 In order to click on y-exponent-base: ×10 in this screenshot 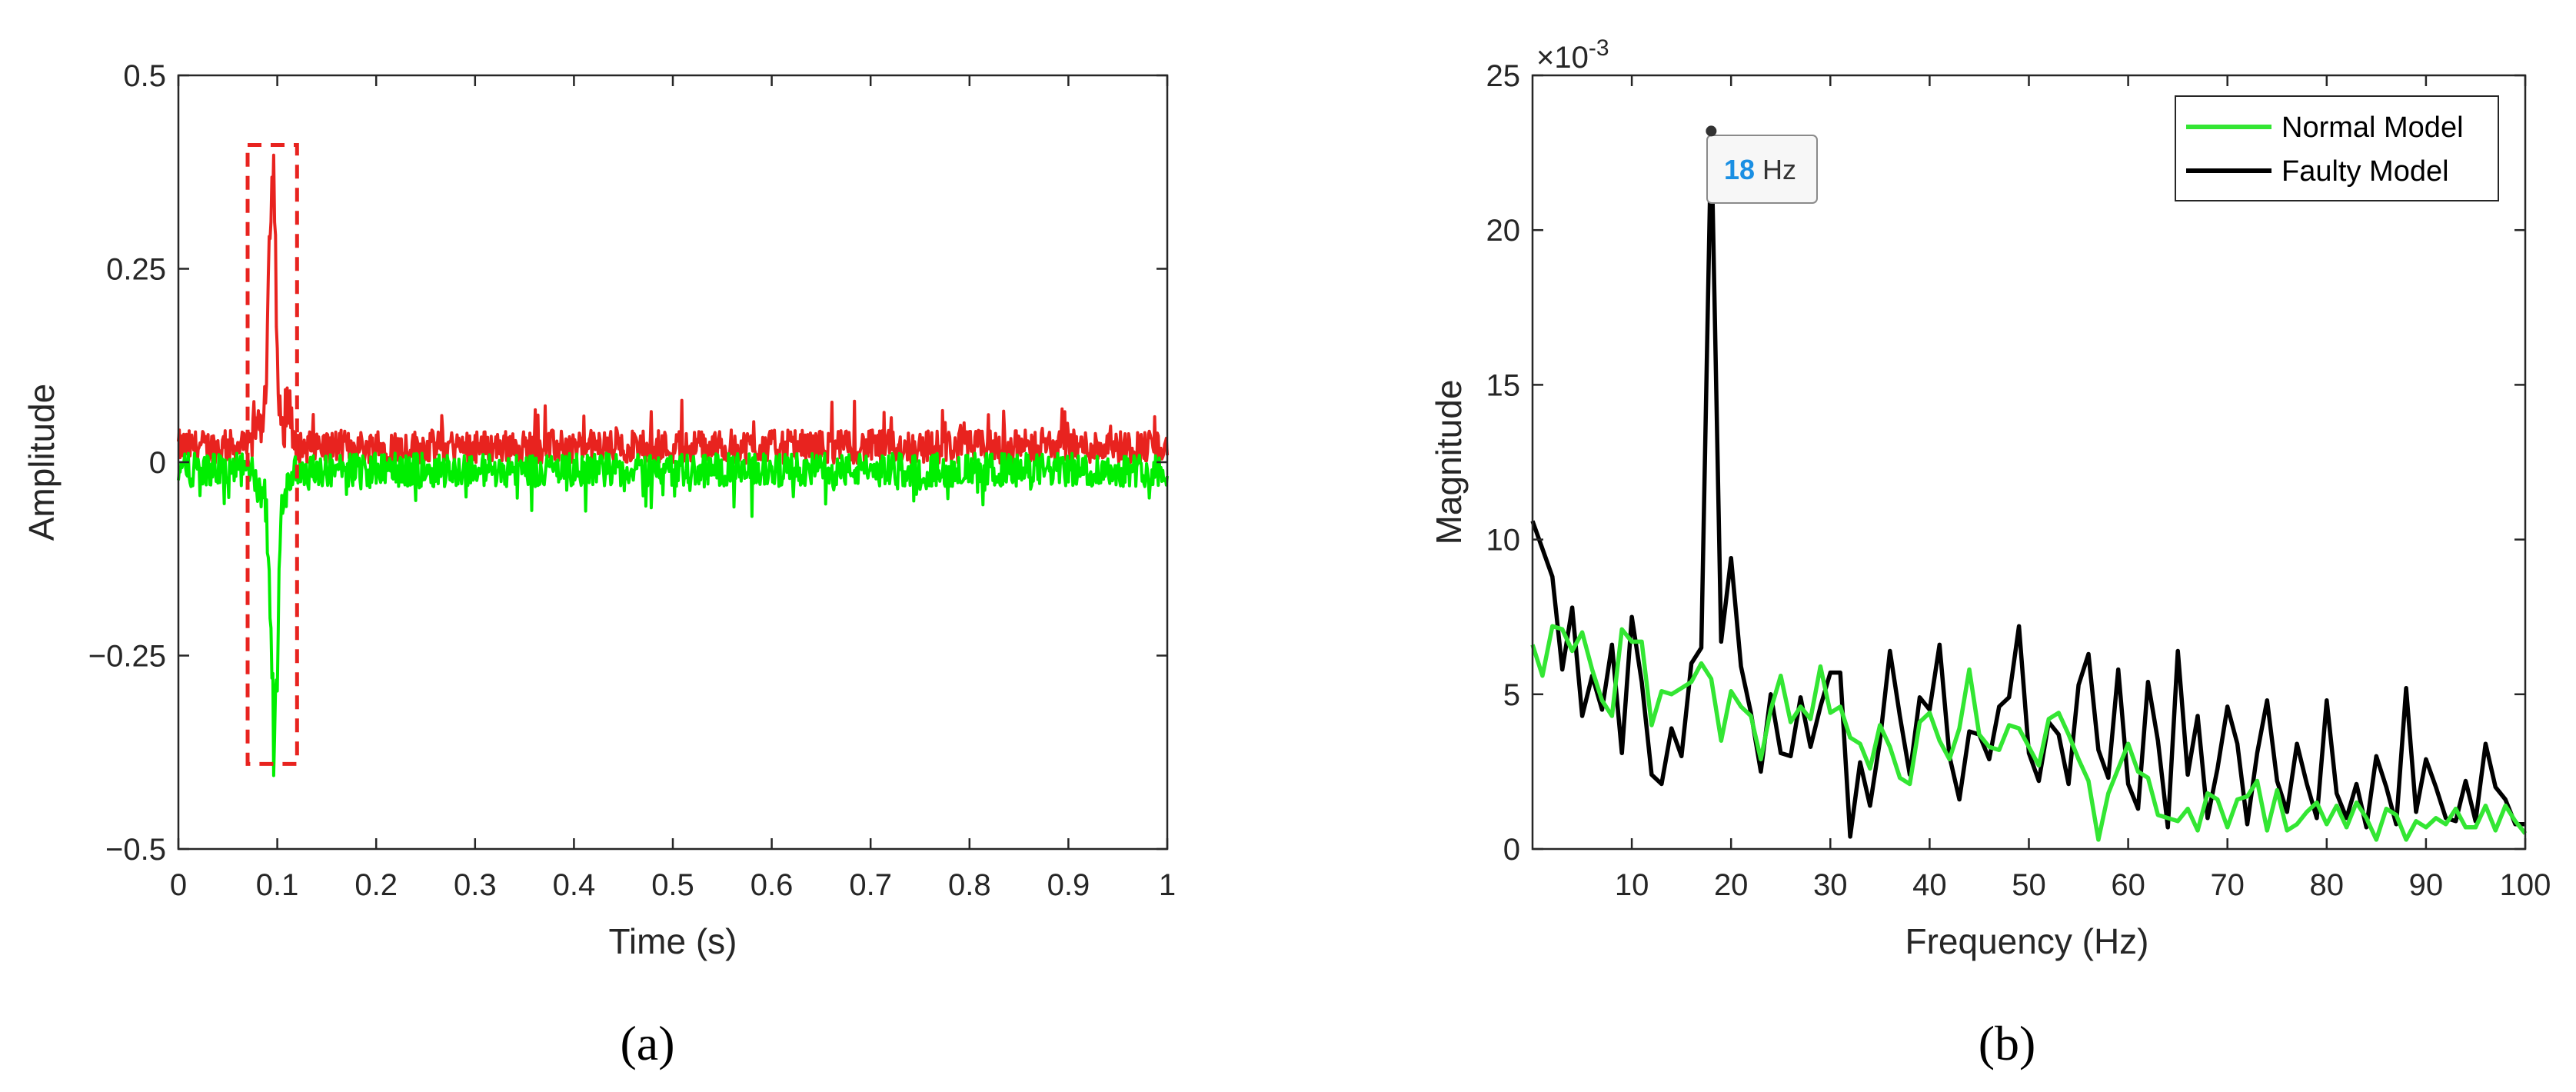, I will do `click(1562, 58)`.